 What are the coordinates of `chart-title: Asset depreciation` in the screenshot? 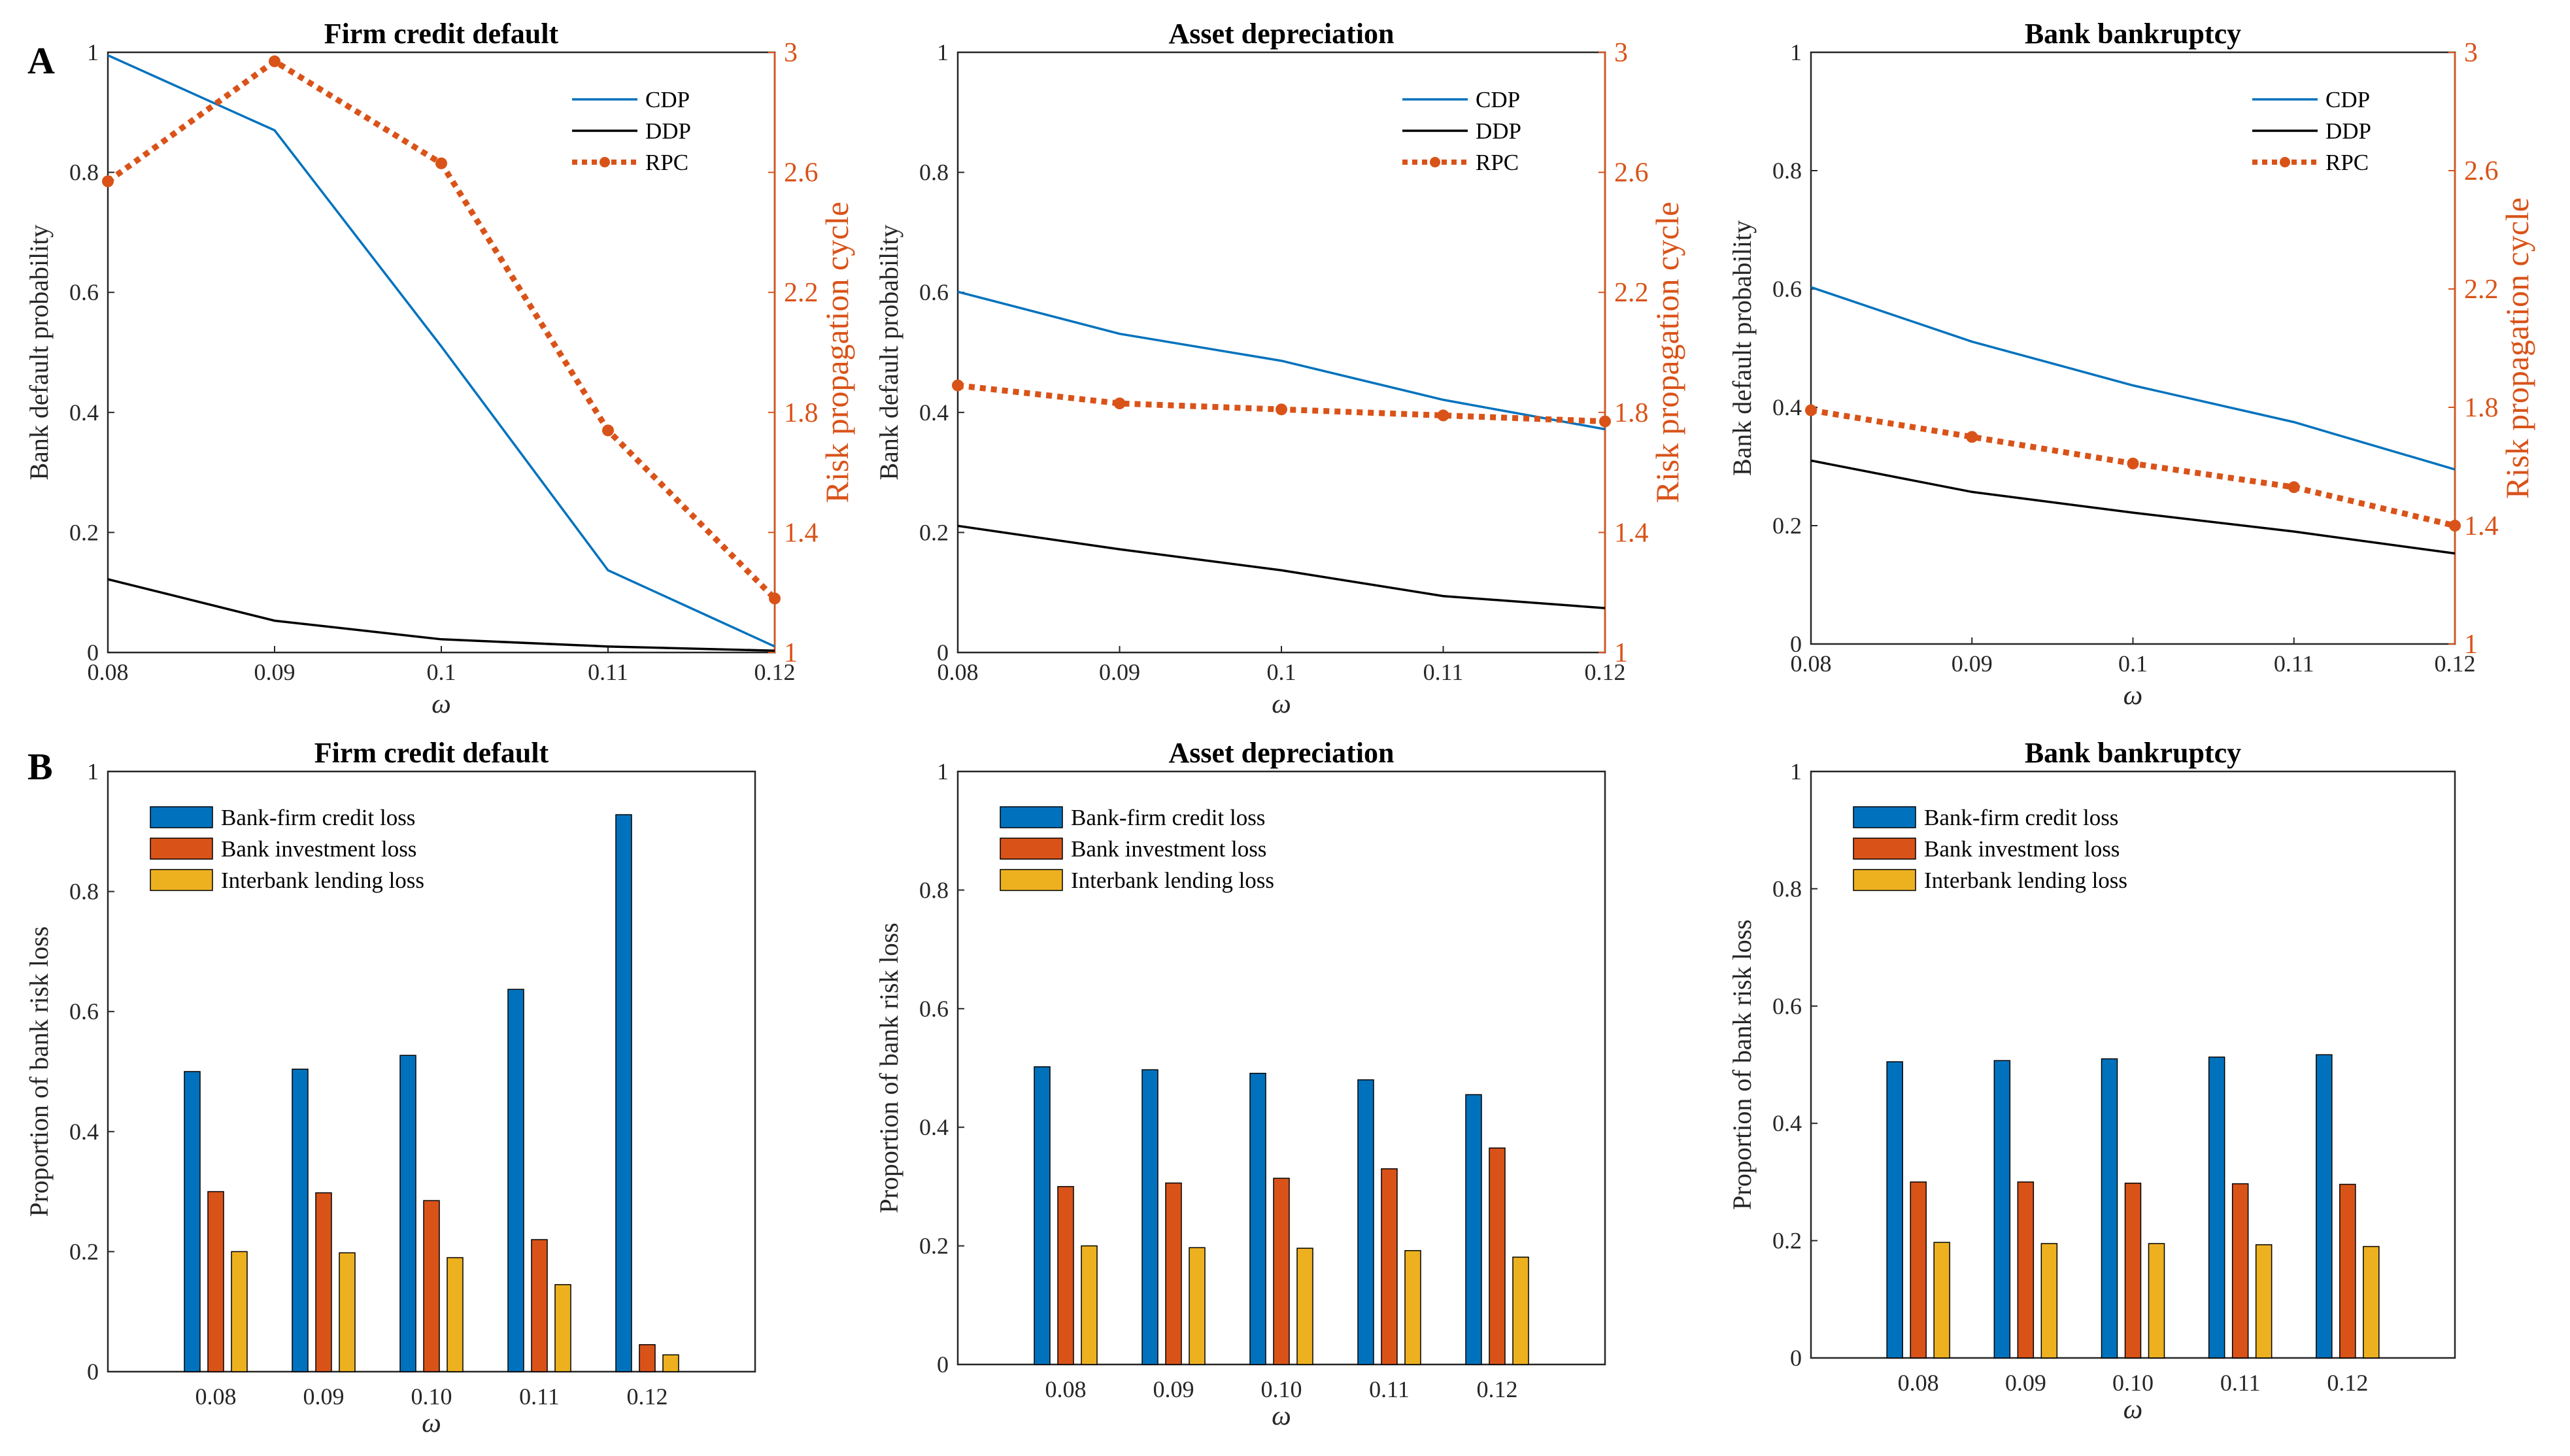 It's located at (1281, 753).